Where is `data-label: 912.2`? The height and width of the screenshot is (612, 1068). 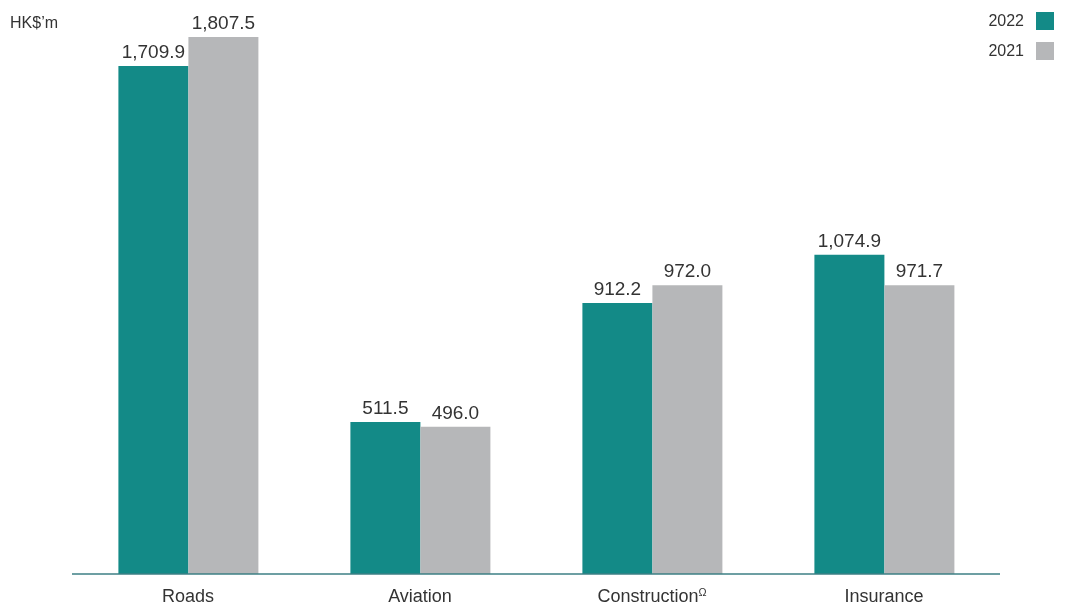 data-label: 912.2 is located at coordinates (617, 288).